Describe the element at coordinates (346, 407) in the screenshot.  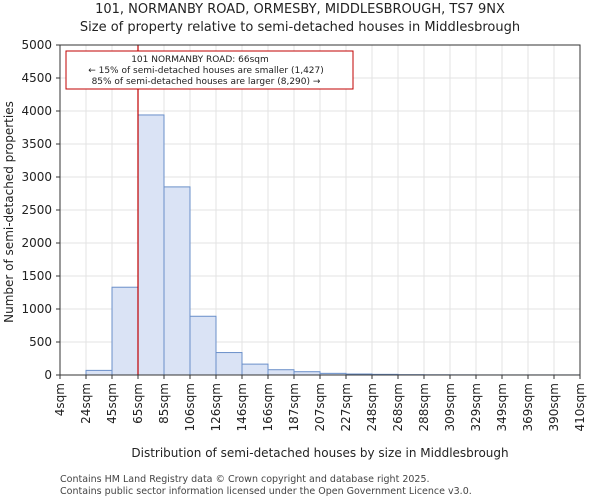
I see `x-tick-label: 227sqm` at that location.